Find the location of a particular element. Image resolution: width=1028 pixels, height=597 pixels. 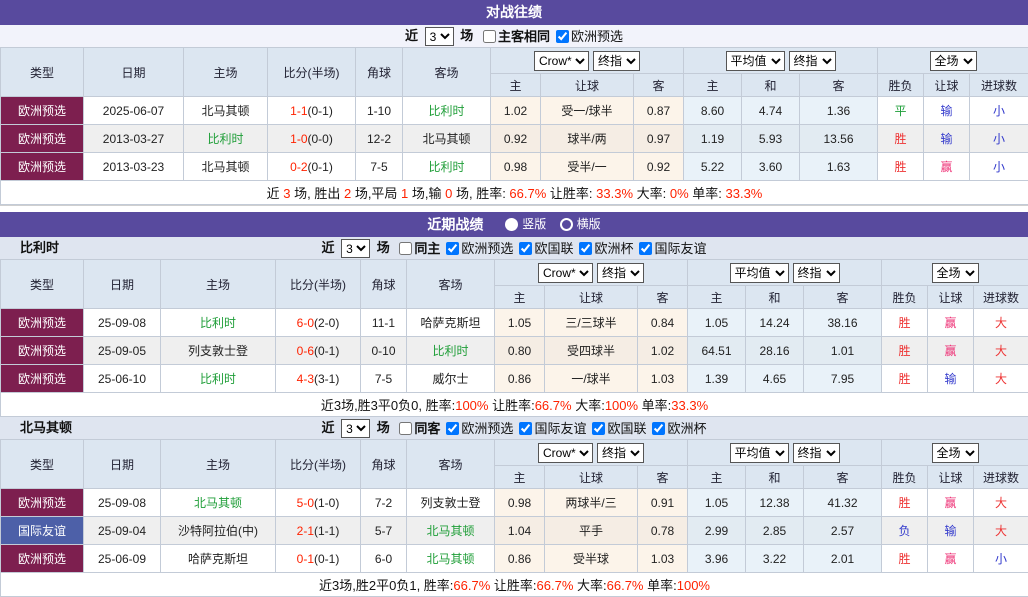

summary-segment: 场,输 is located at coordinates (426, 193).